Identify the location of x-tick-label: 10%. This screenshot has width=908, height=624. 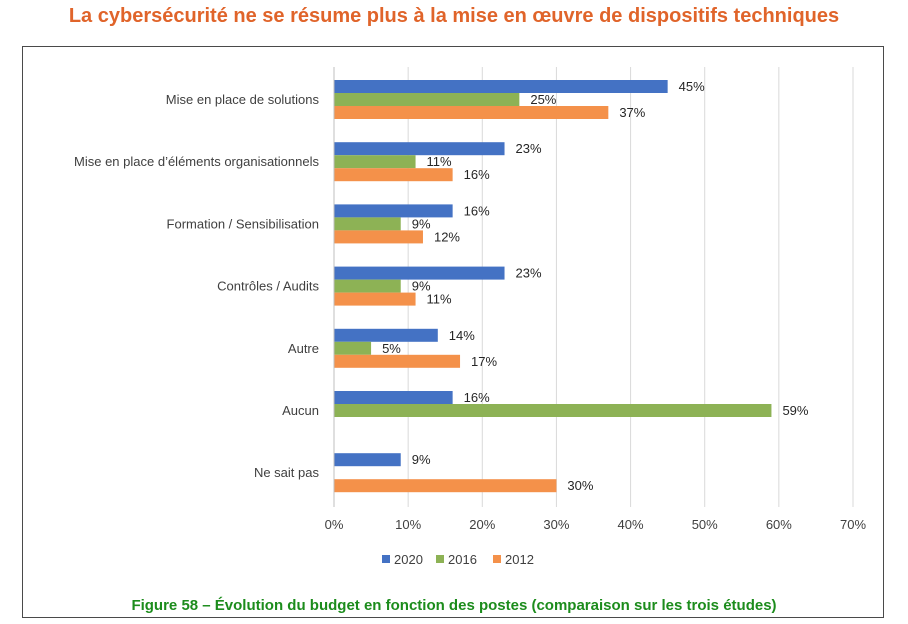
(408, 524).